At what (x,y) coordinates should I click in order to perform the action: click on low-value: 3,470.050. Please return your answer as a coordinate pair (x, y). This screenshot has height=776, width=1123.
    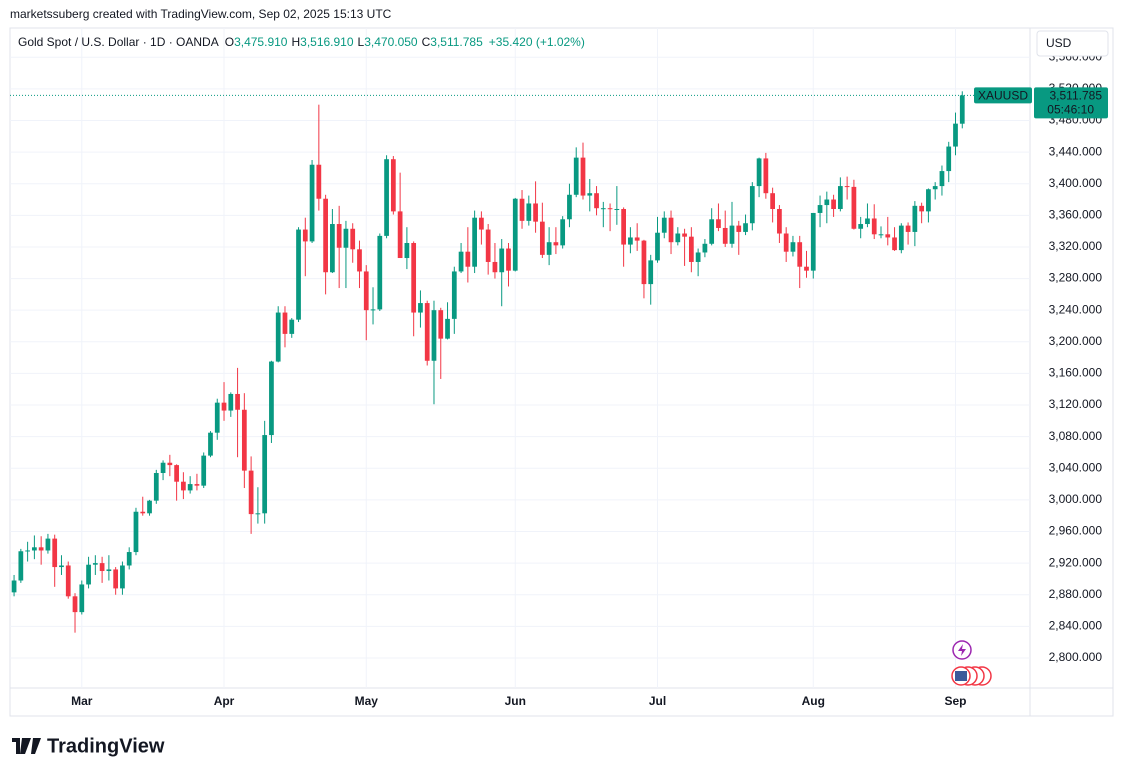
    Looking at the image, I should click on (391, 42).